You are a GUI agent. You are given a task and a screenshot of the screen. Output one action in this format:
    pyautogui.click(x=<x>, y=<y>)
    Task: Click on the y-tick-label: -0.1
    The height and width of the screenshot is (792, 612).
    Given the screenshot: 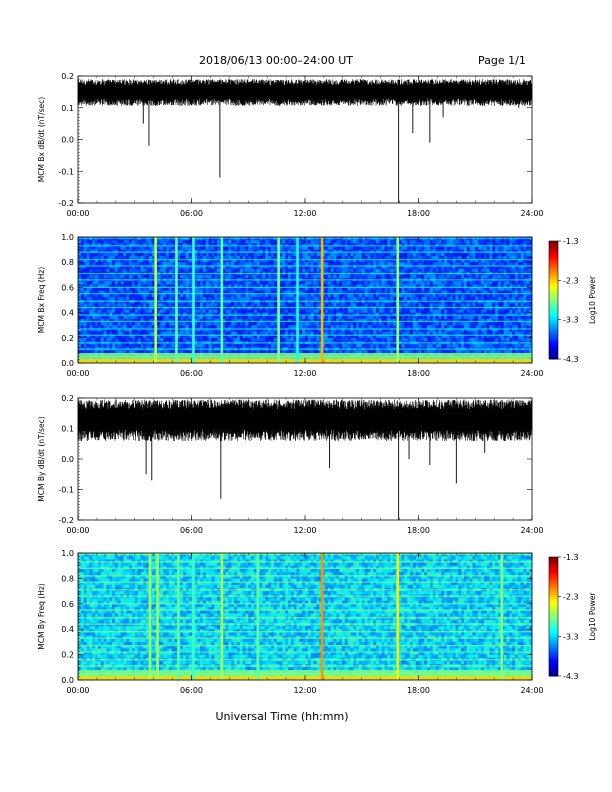 What is the action you would take?
    pyautogui.click(x=66, y=171)
    